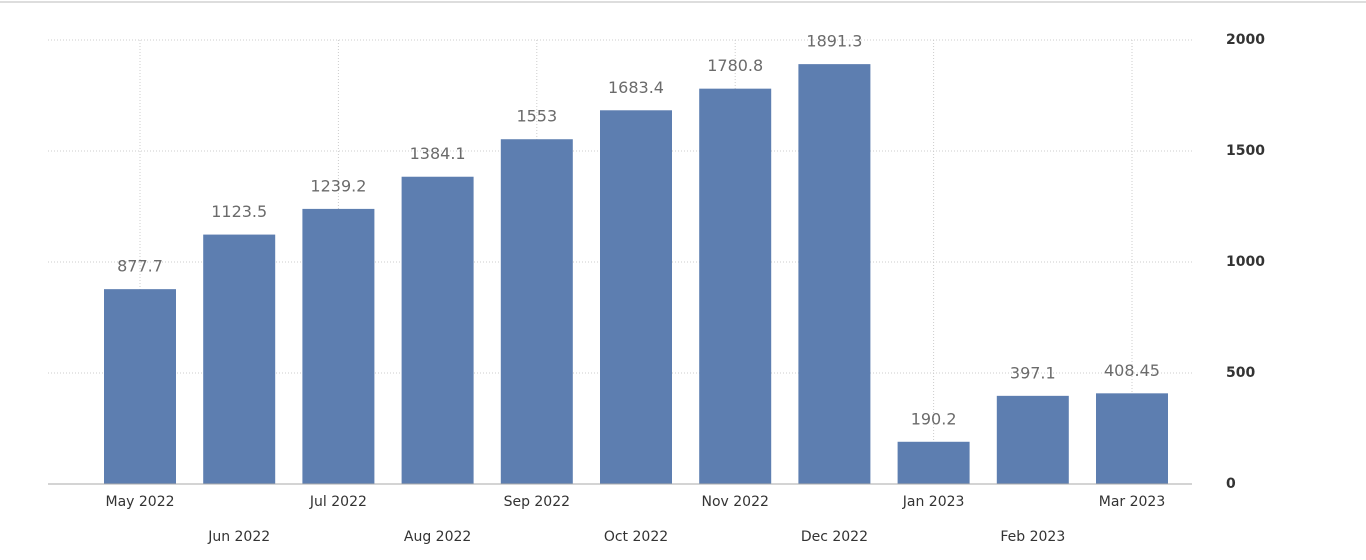 This screenshot has height=560, width=1366. I want to click on x-tick-label: Nov 2022, so click(734, 502).